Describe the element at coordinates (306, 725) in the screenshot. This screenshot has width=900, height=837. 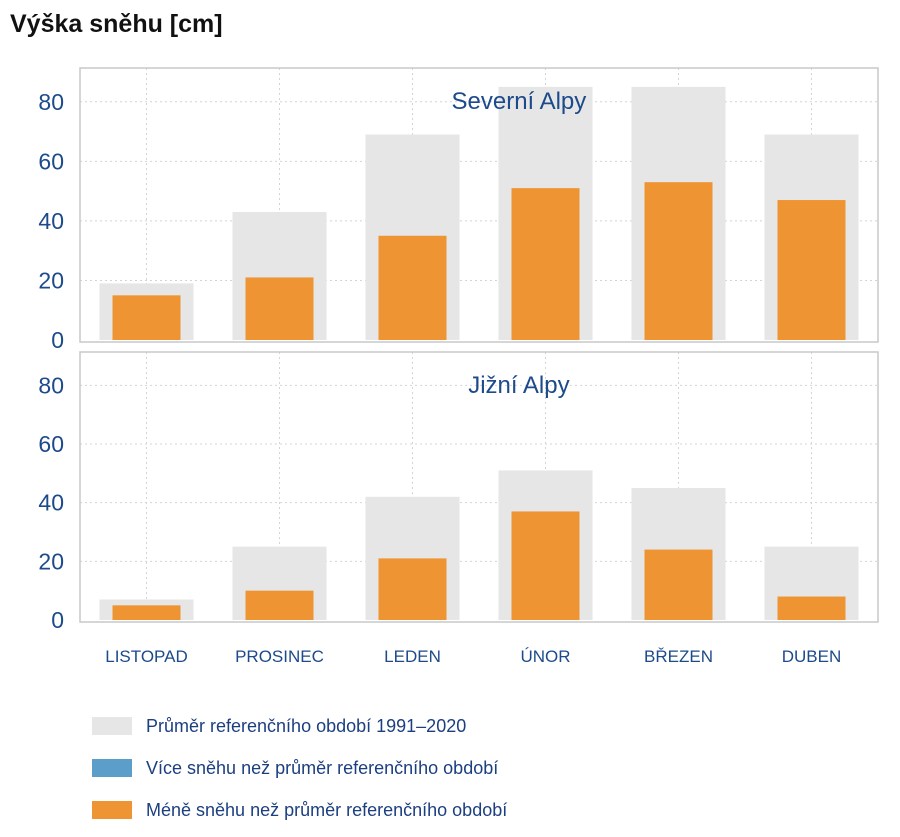
I see `legend-label-reference: Průměr referenčního období 1991–2020` at that location.